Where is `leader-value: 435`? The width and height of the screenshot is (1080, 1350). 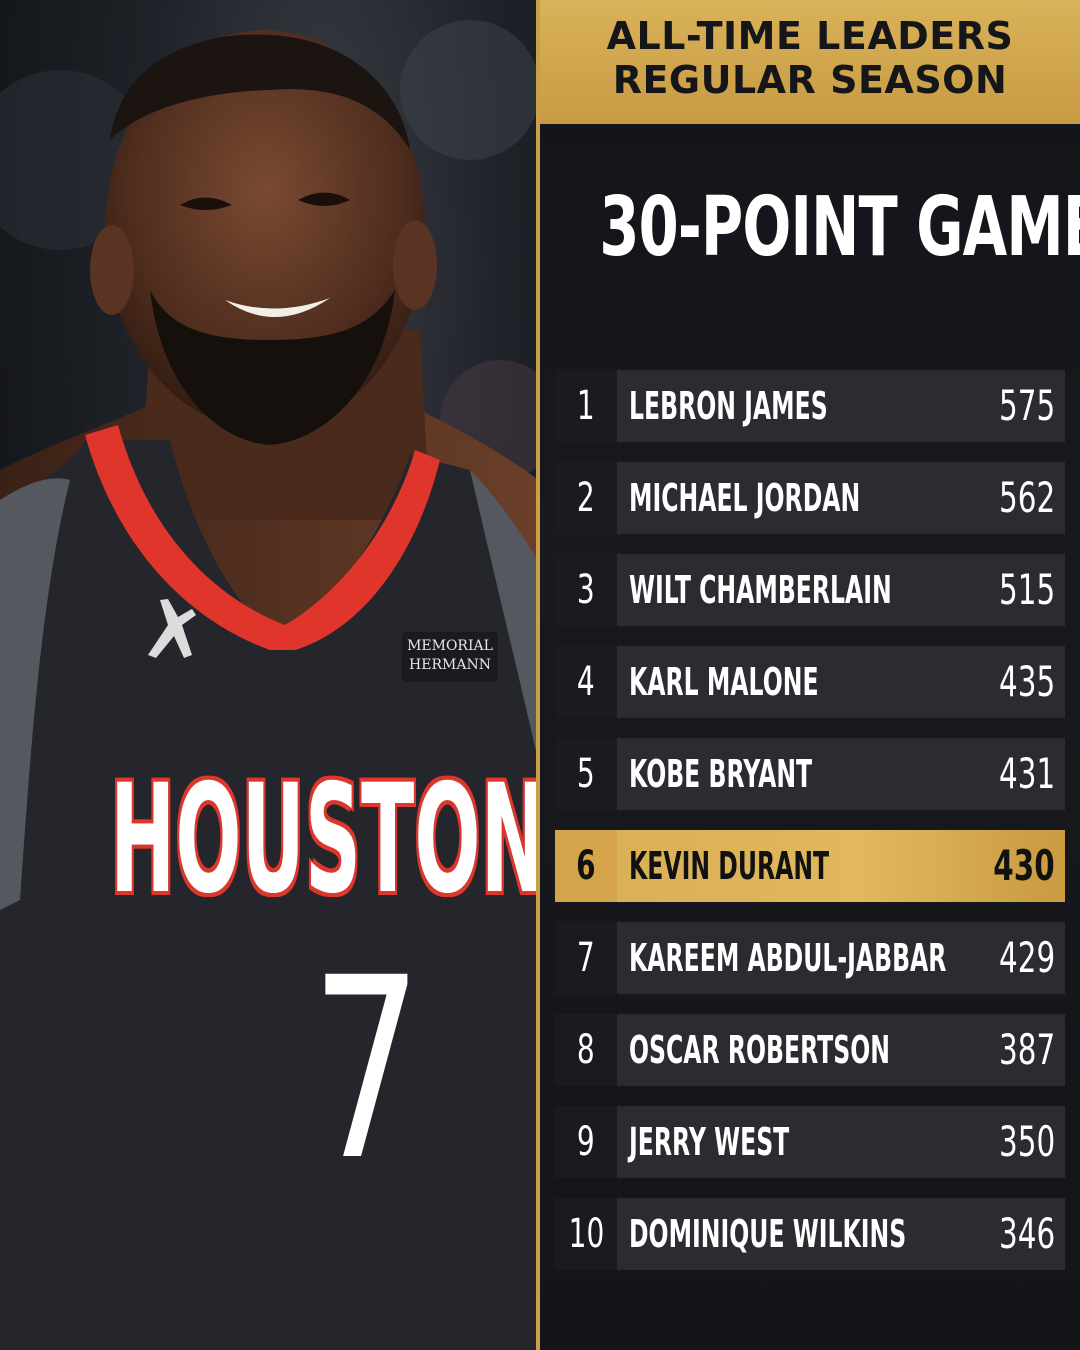 leader-value: 435 is located at coordinates (1026, 681).